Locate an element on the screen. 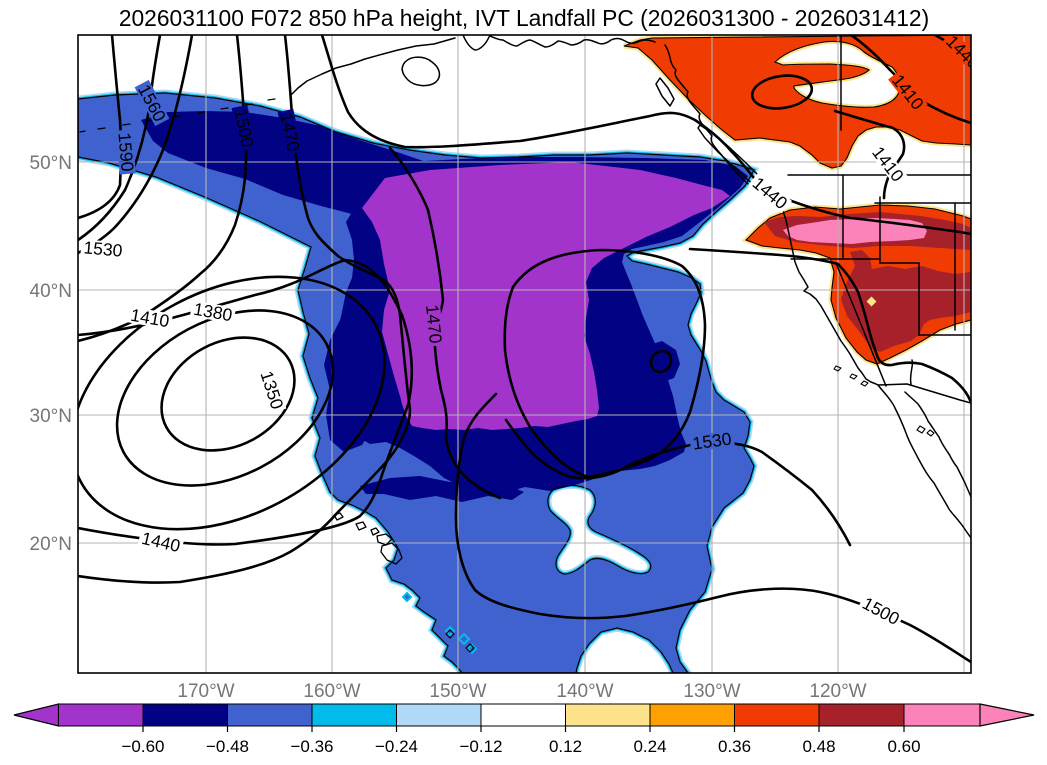  svg-text: −0.24 is located at coordinates (396, 746).